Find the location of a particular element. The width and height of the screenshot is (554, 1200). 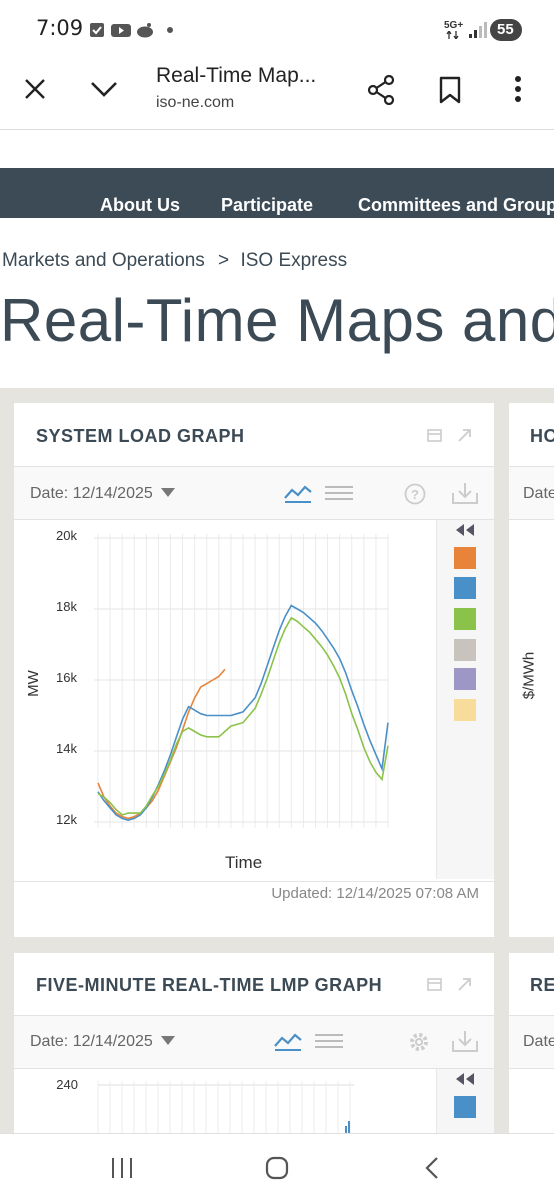

system-load-chart is located at coordinates (241, 681).